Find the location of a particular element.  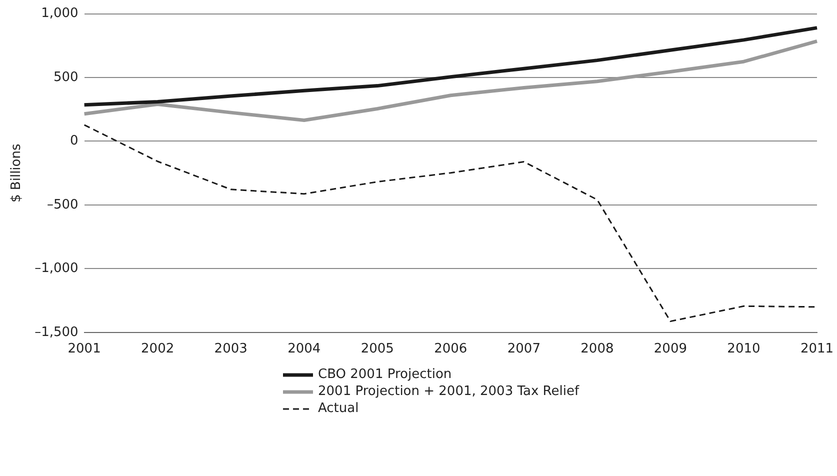

x-tick-label: 2004 is located at coordinates (304, 349).